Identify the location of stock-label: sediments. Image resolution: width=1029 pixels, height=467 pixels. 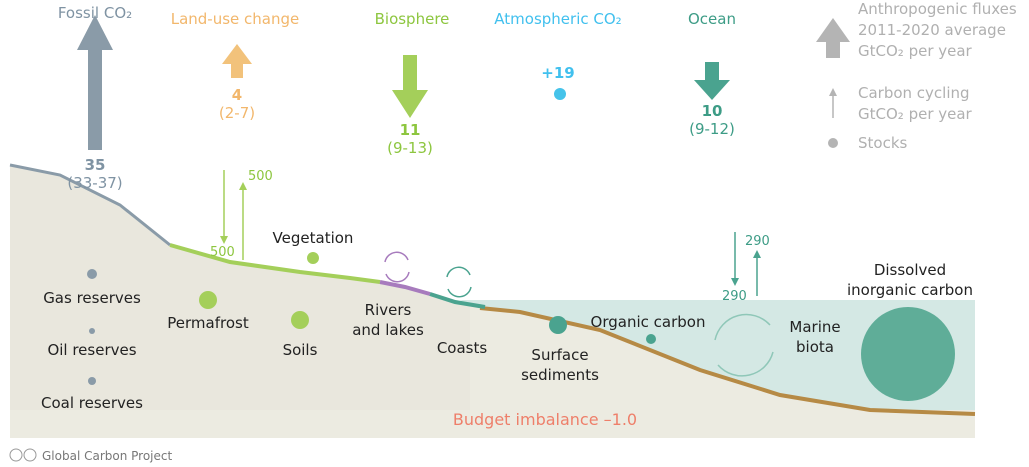
(560, 375).